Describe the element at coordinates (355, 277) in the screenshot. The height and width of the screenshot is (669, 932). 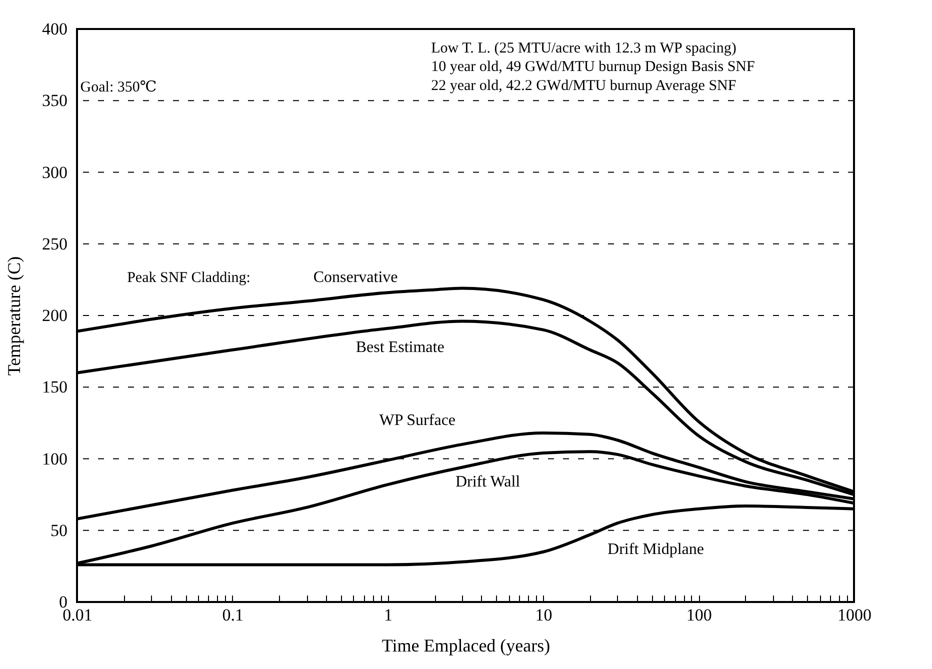
I see `series-label: Conservative` at that location.